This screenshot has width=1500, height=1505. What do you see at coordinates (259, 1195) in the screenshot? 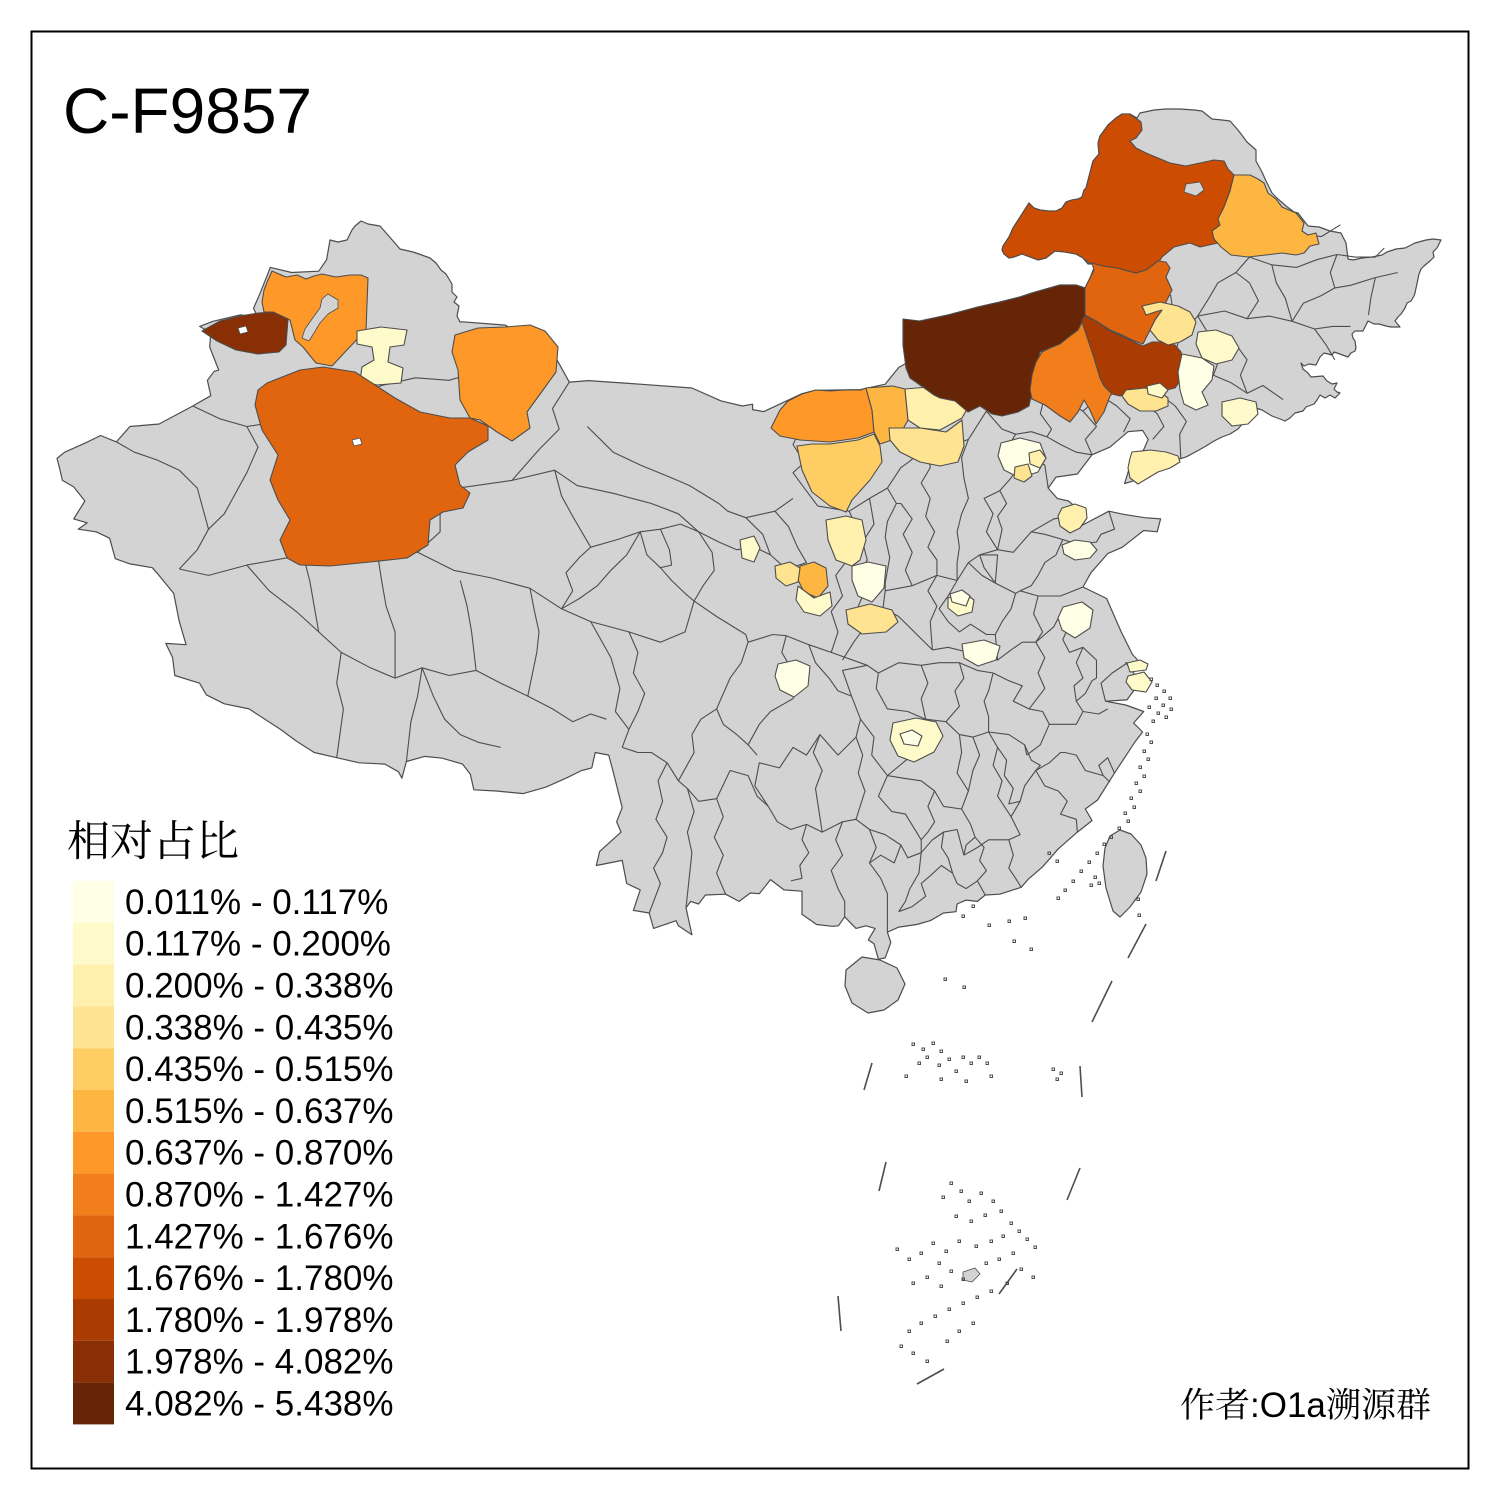
I see `svg-text: 0.870% - 1.427%` at bounding box center [259, 1195].